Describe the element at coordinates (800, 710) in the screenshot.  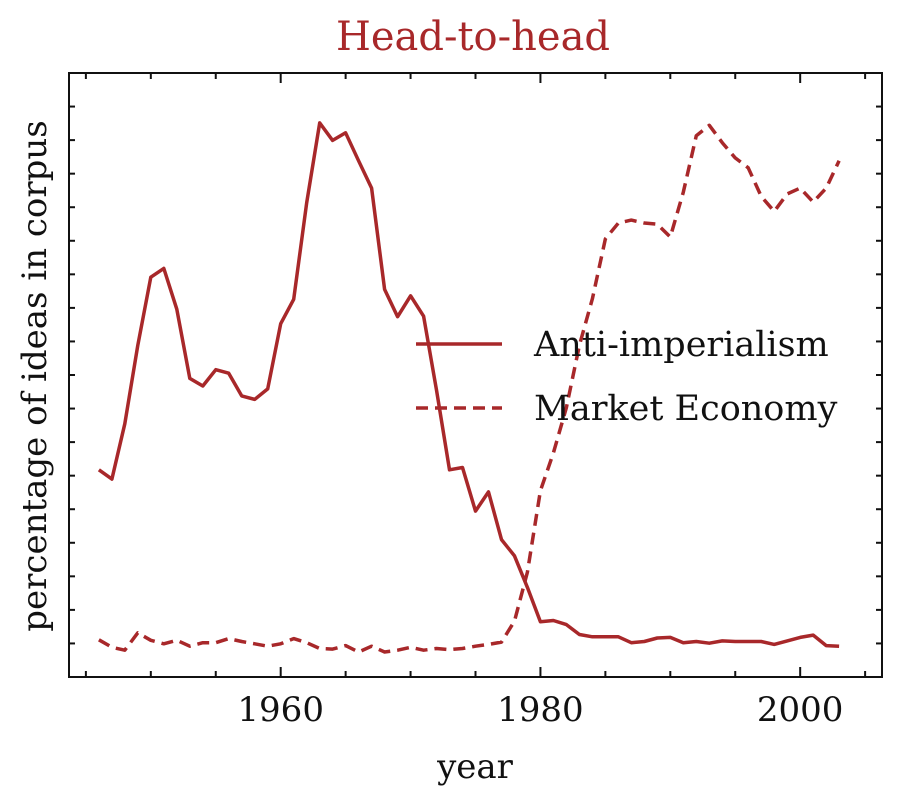
I see `x-tick-label: 2000` at that location.